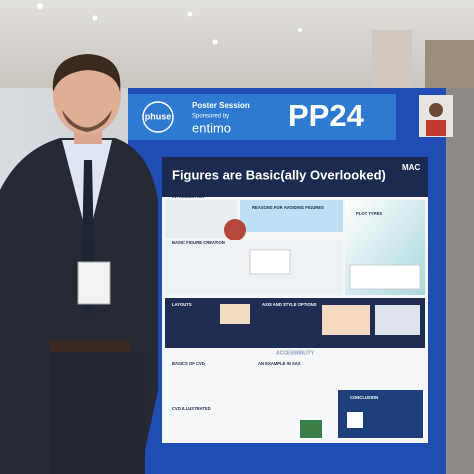 This screenshot has width=474, height=474. I want to click on panel, so click(291, 216).